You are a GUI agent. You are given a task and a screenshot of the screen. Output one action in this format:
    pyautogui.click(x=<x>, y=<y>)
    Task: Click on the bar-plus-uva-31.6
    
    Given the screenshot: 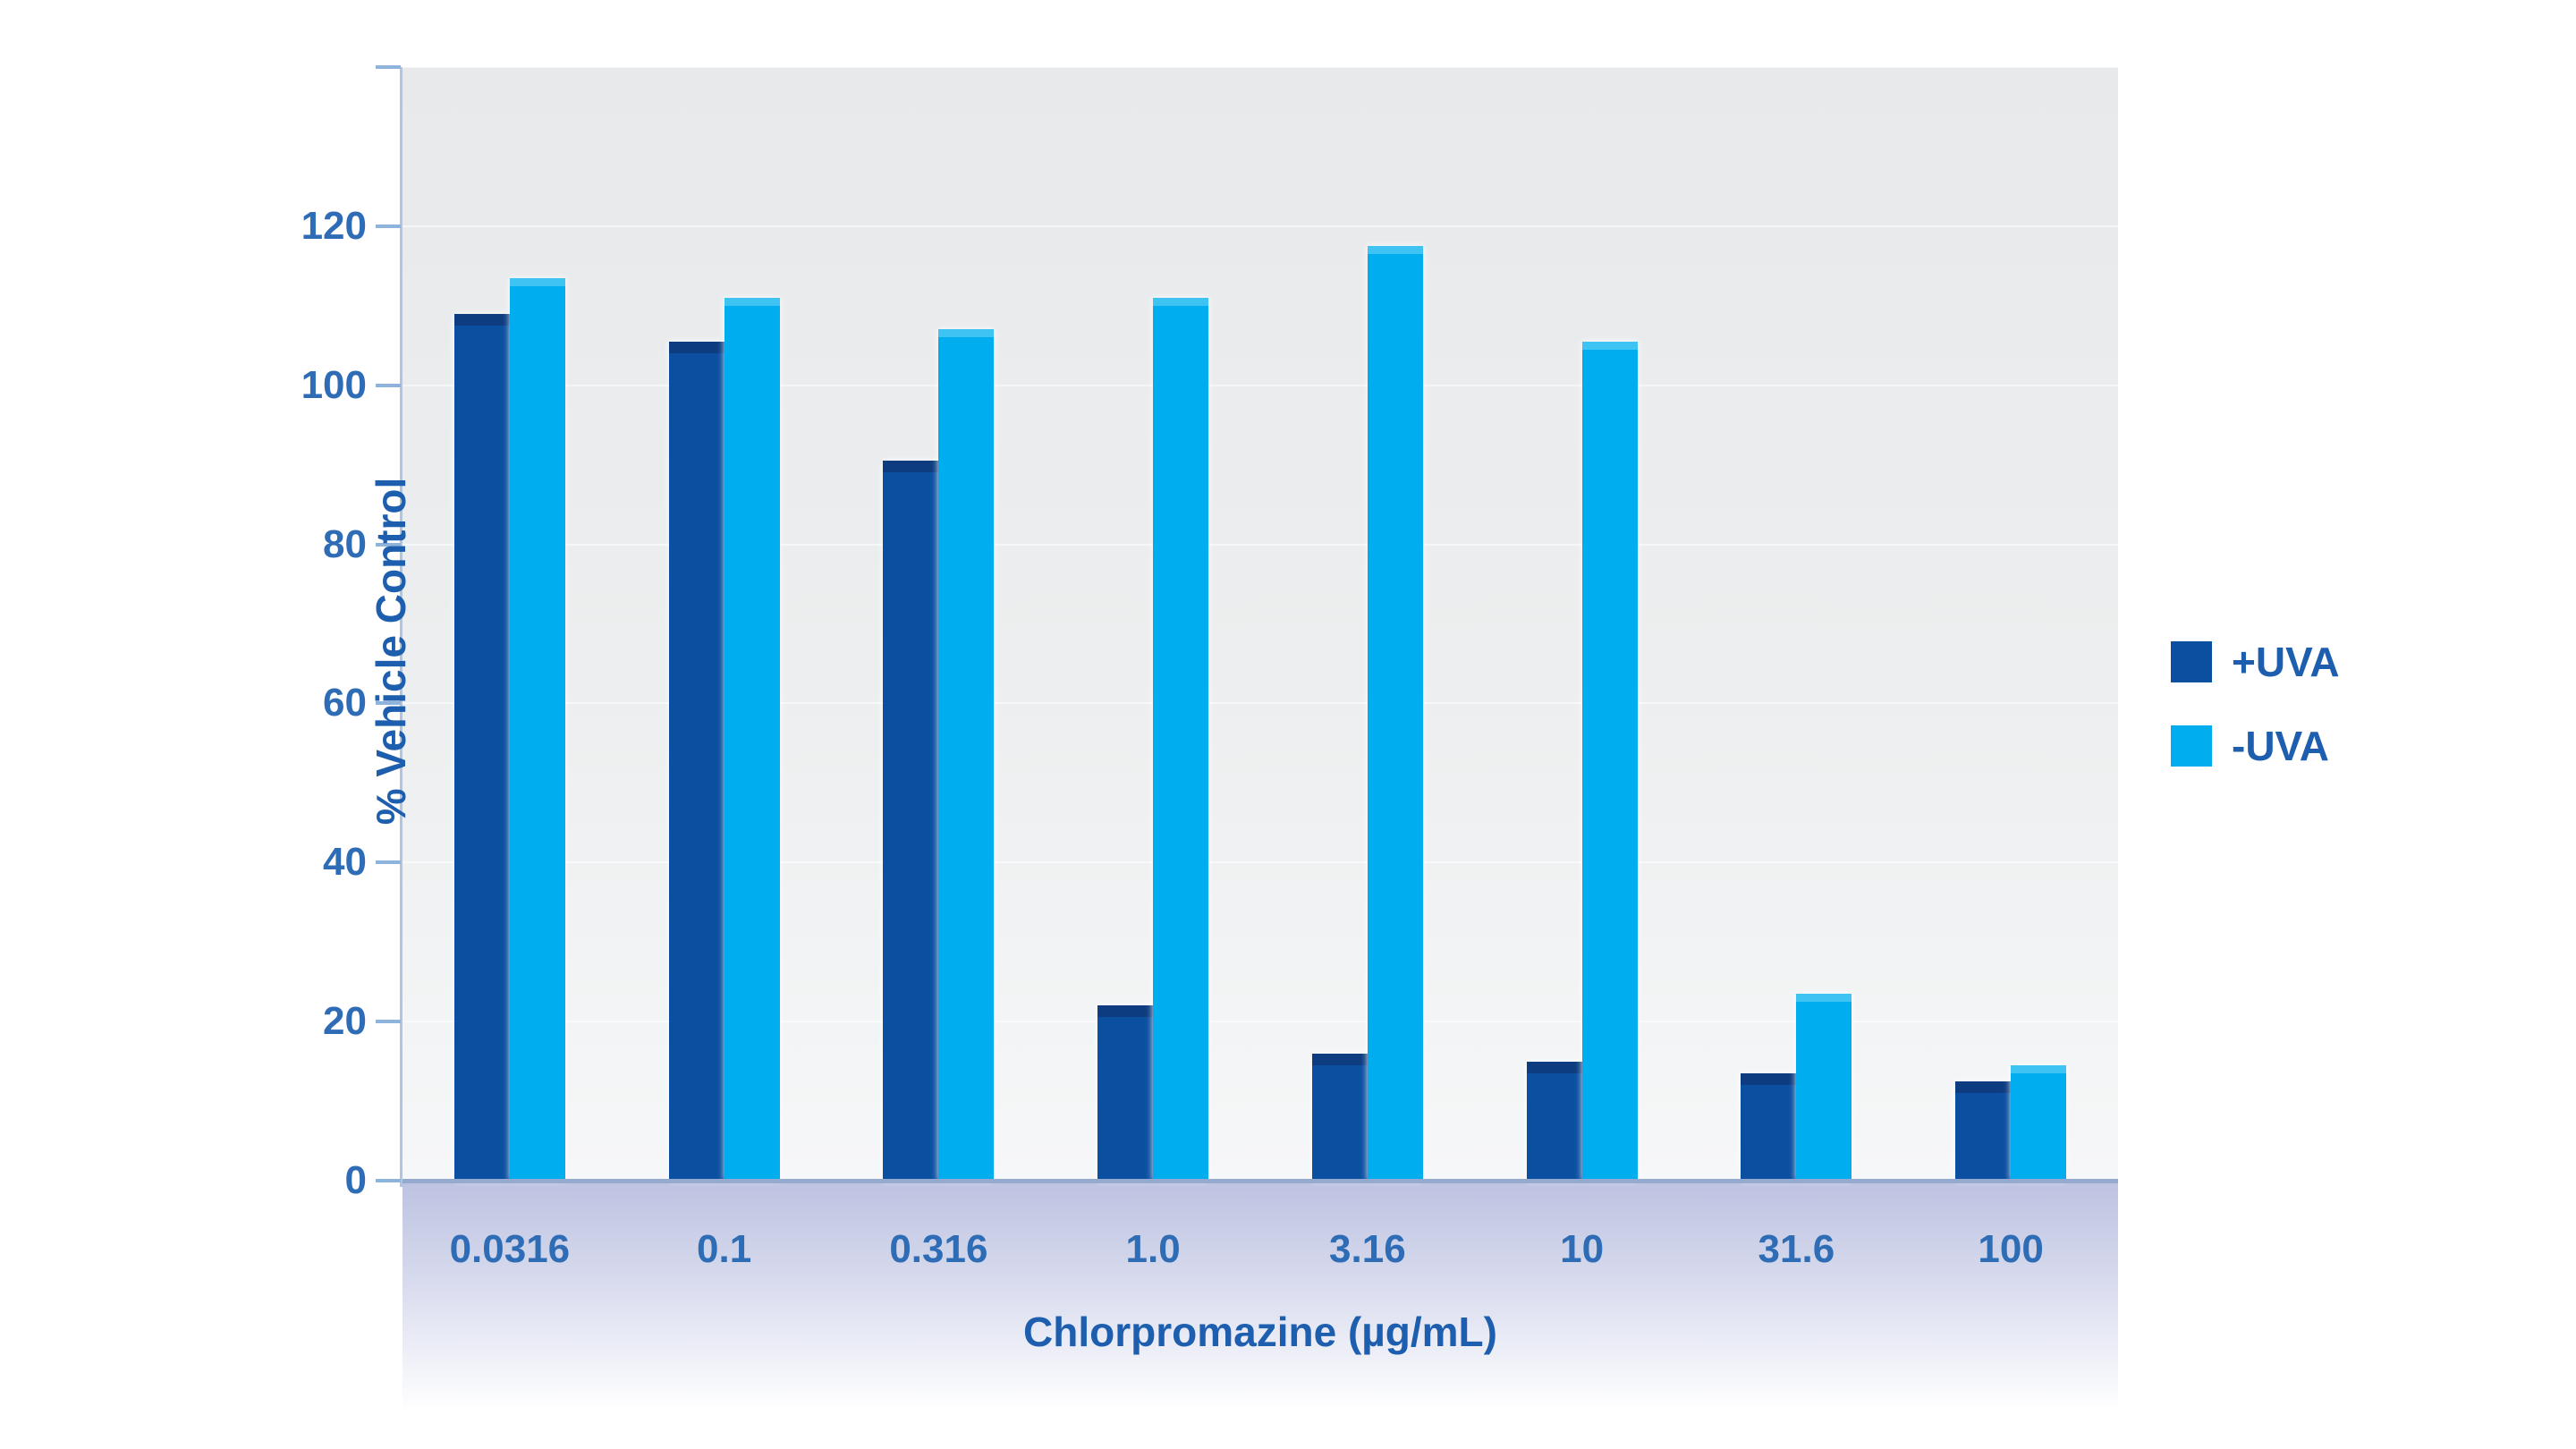 What is the action you would take?
    pyautogui.click(x=1769, y=1126)
    